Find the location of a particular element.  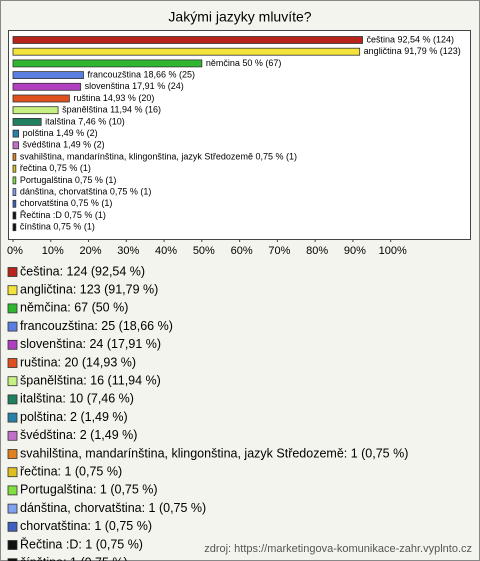

x-tick-label: 30% is located at coordinates (128, 251).